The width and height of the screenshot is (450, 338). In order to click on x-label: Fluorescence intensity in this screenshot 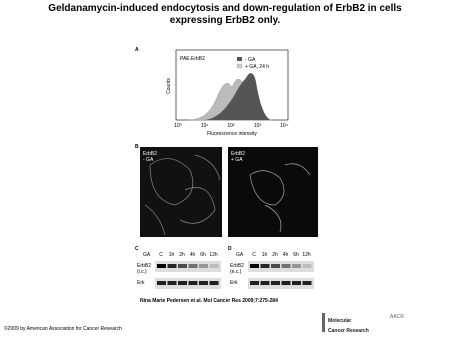, I will do `click(232, 134)`.